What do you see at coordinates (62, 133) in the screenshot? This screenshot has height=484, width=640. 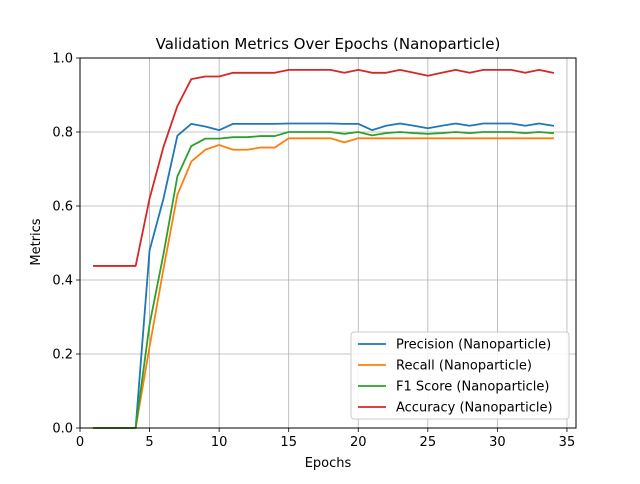 I see `y-tick-label-4: 0.8` at bounding box center [62, 133].